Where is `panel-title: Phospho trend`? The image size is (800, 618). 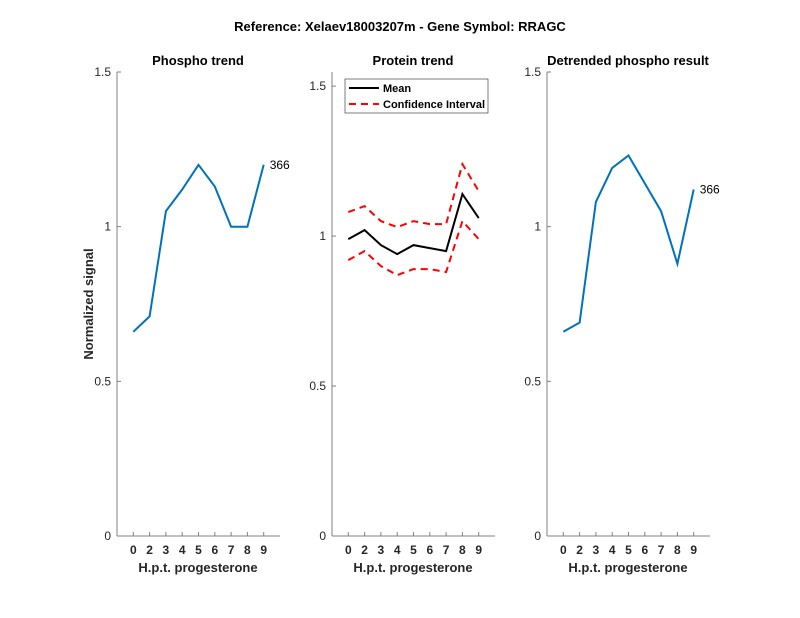
panel-title: Phospho trend is located at coordinates (198, 60).